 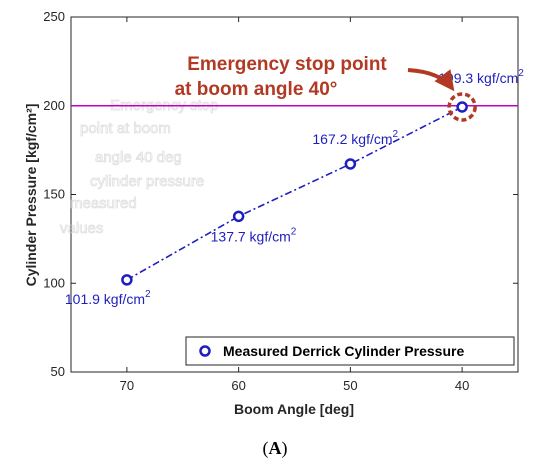 I want to click on data-label: 199.3 kgf/cm2, so click(x=481, y=77).